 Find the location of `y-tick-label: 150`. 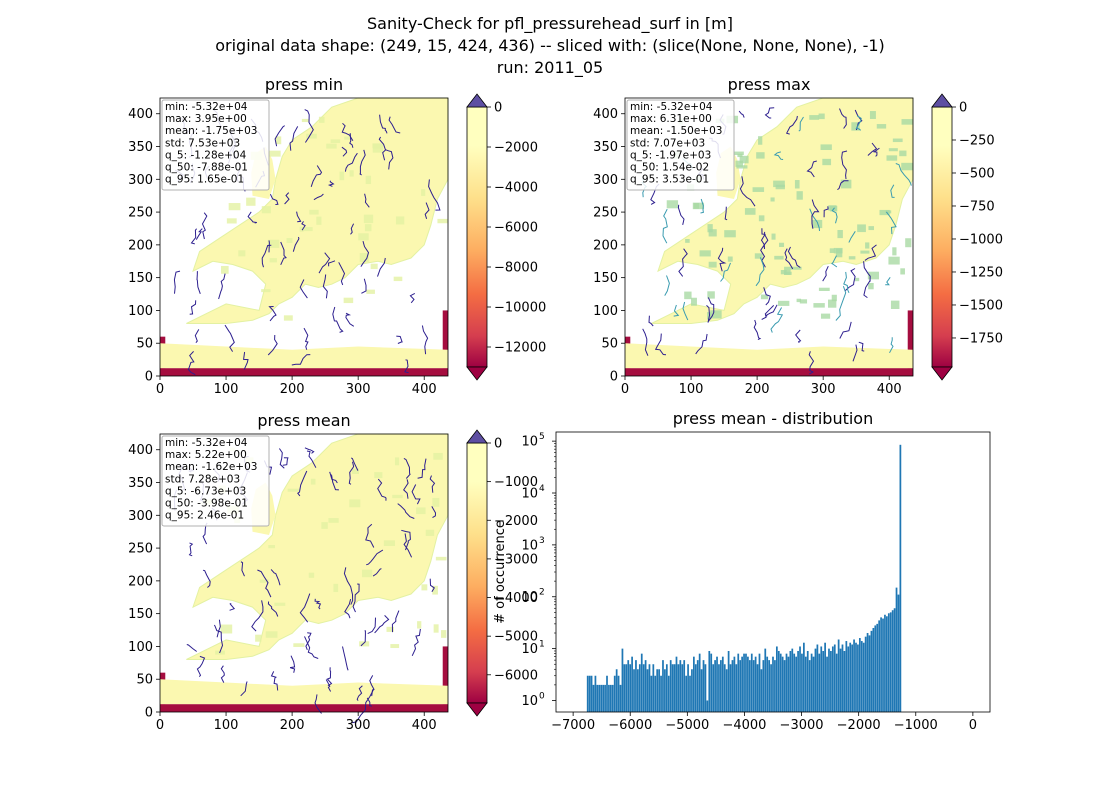

y-tick-label: 150 is located at coordinates (605, 278).